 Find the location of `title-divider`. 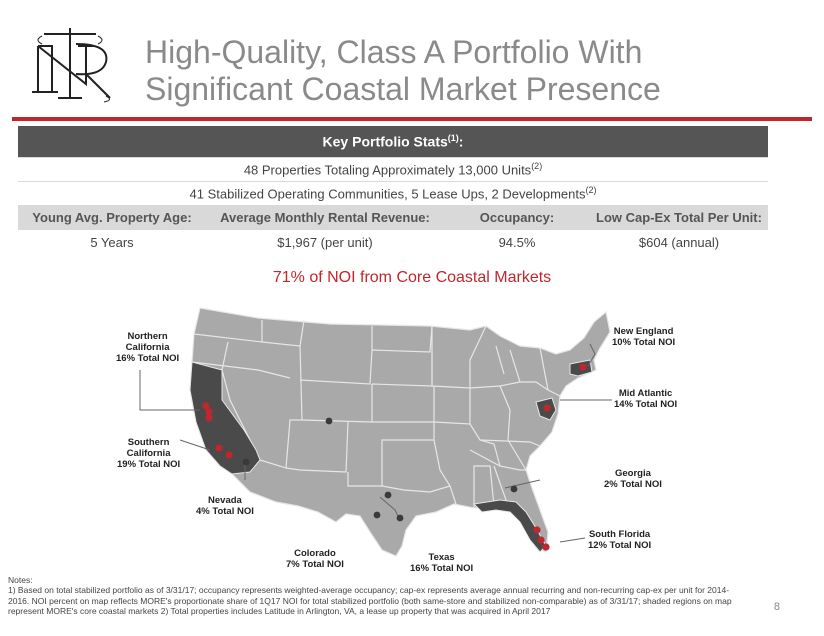

title-divider is located at coordinates (412, 119).